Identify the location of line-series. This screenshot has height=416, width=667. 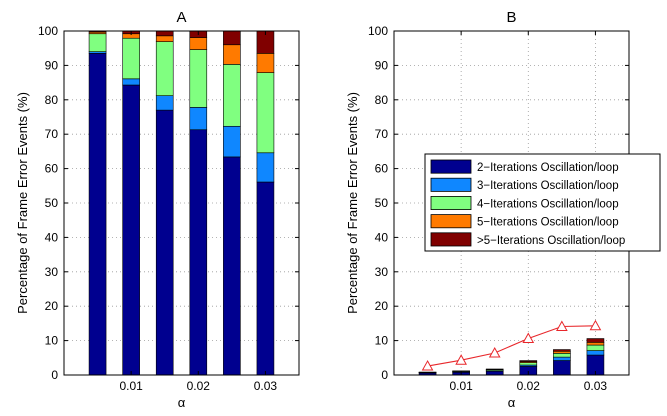
(511, 346).